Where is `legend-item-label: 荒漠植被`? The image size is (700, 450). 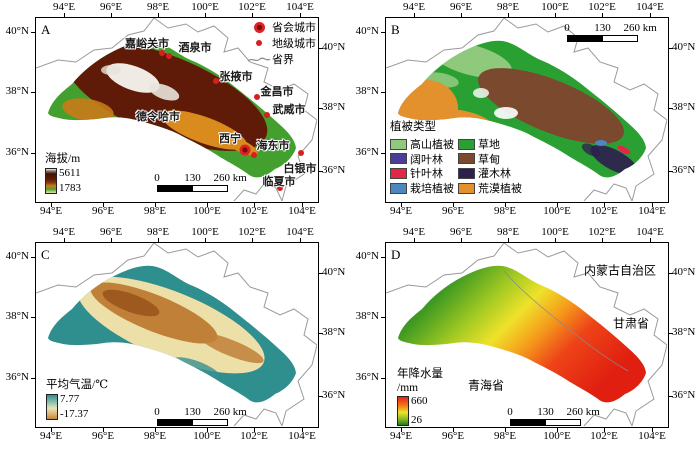
legend-item-label: 荒漠植被 is located at coordinates (500, 189).